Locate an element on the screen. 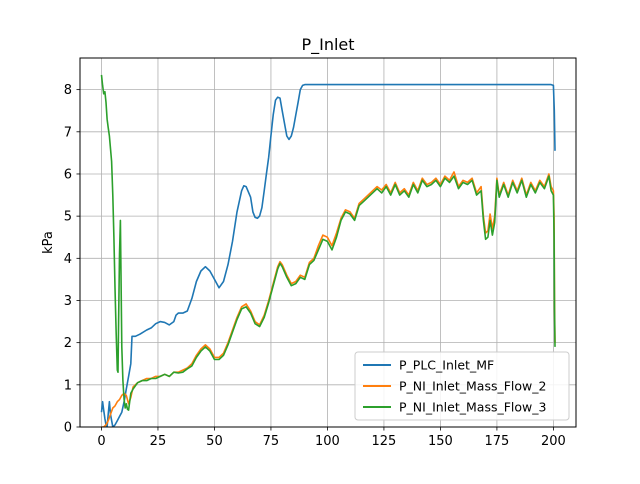 The height and width of the screenshot is (484, 640). y-tick-label: 2 is located at coordinates (68, 343).